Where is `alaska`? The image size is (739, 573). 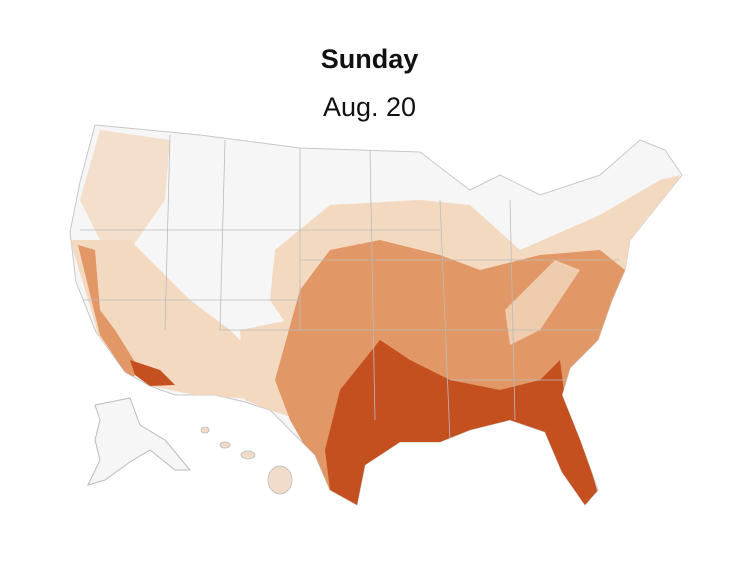
alaska is located at coordinates (139, 441).